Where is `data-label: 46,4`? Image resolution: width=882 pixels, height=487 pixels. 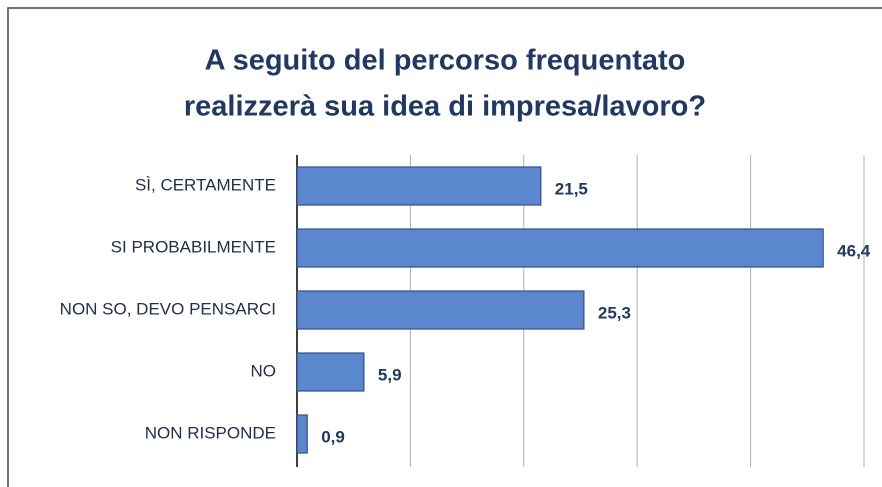
data-label: 46,4 is located at coordinates (854, 250).